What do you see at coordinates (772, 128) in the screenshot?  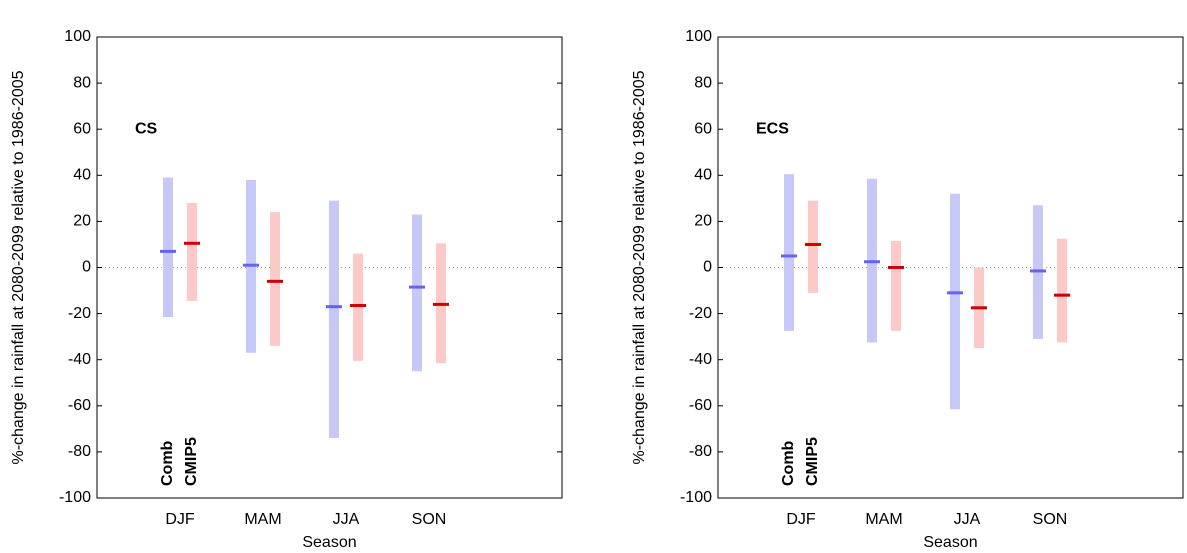 I see `annotation: ECS` at bounding box center [772, 128].